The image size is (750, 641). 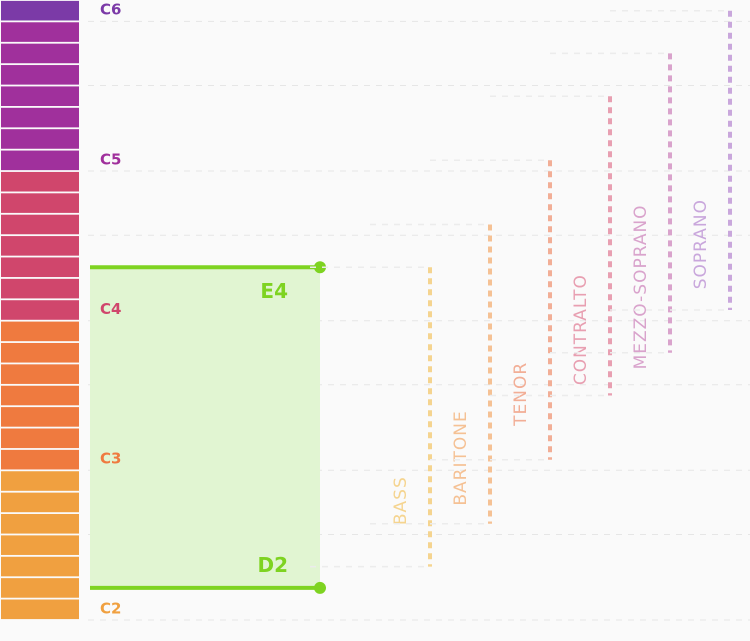 I want to click on octave-label-C5: C5, so click(x=110, y=159).